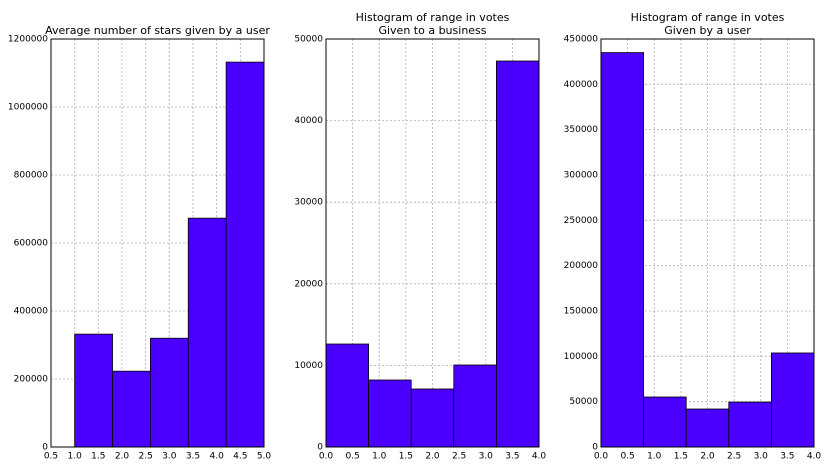 The height and width of the screenshot is (469, 836). Describe the element at coordinates (581, 221) in the screenshot. I see `y-tick-label: 250000` at that location.